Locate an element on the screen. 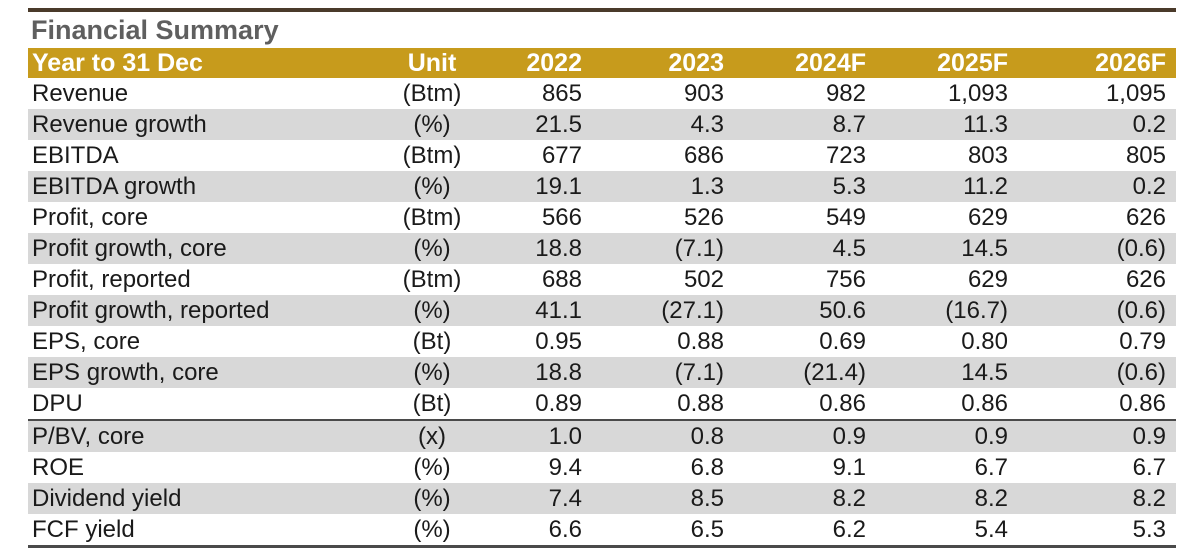 The height and width of the screenshot is (556, 1200). value-2023: 6.5 is located at coordinates (689, 531).